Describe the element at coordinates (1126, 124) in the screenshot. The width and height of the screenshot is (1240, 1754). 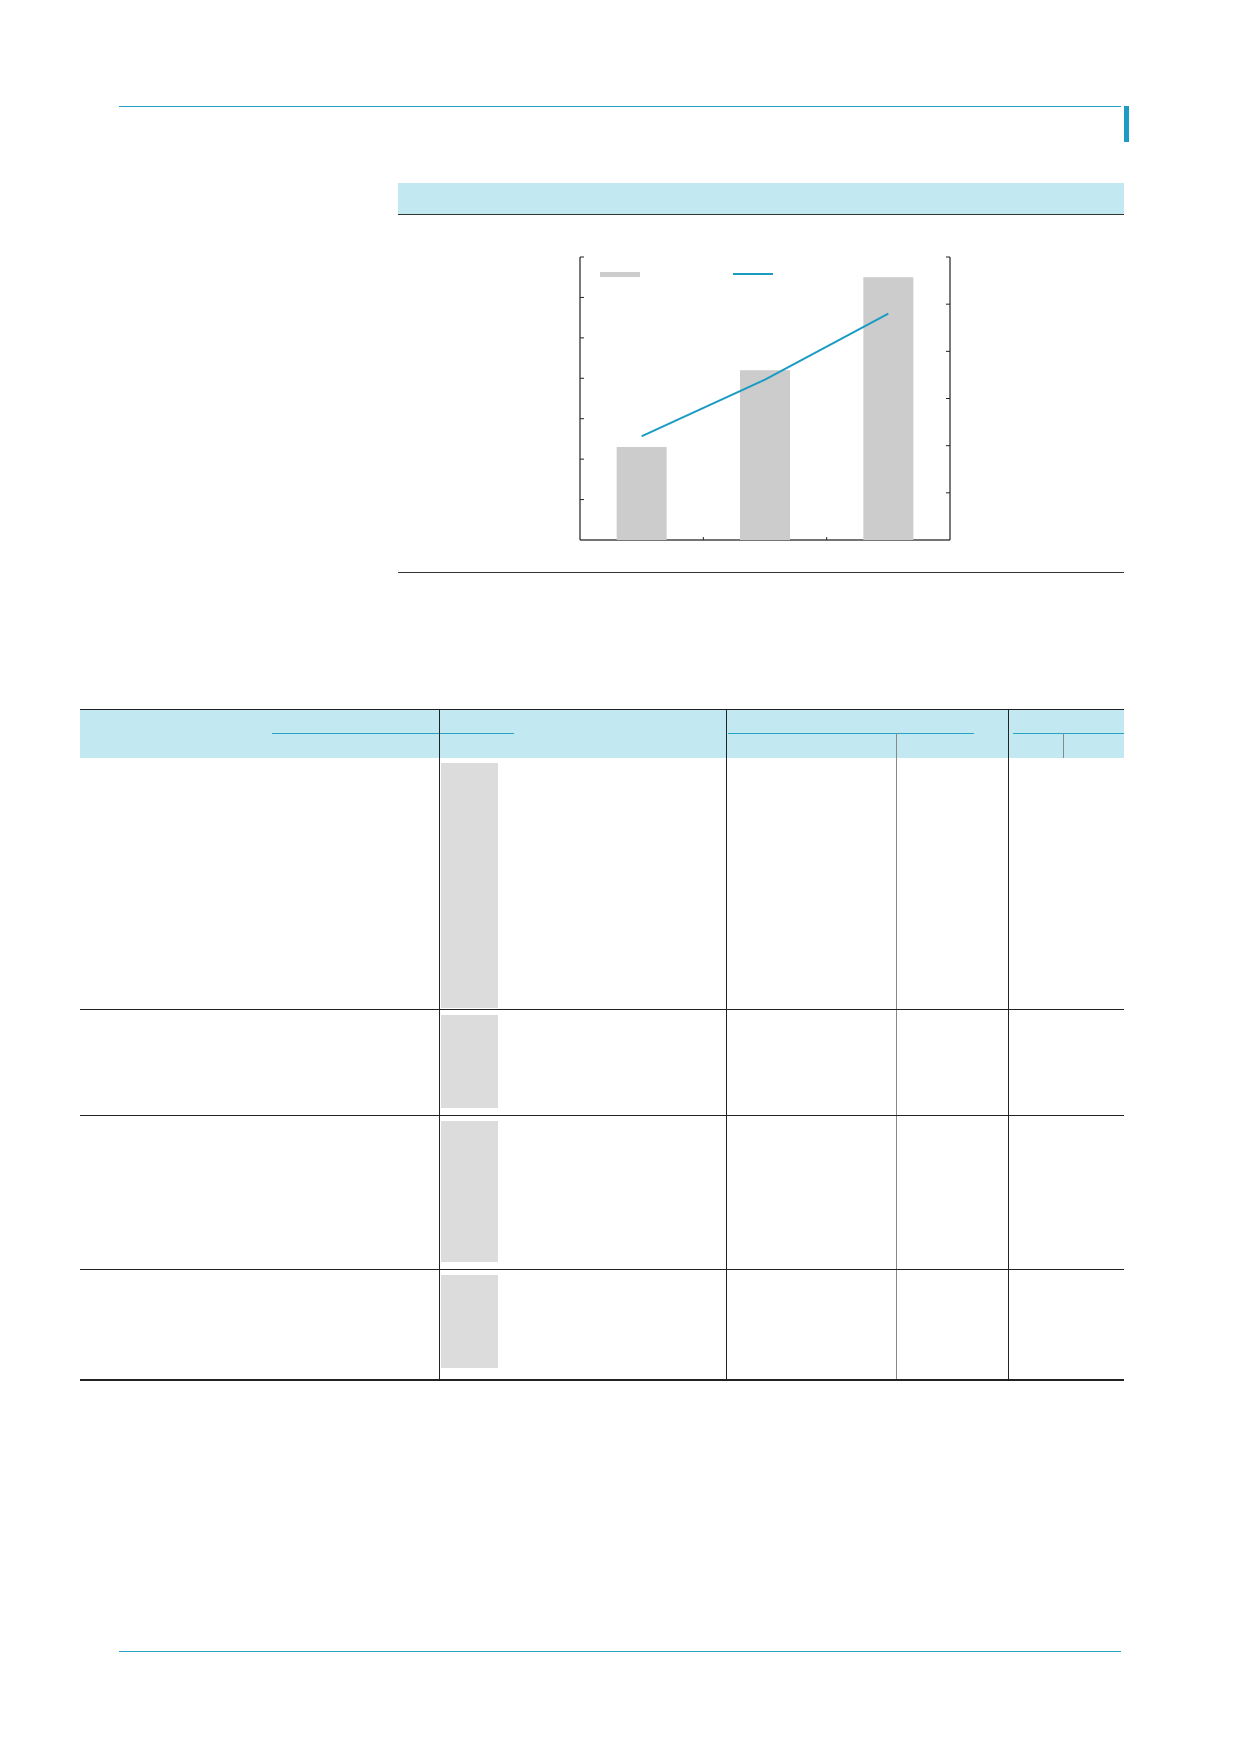
I see `section-tab-marker` at that location.